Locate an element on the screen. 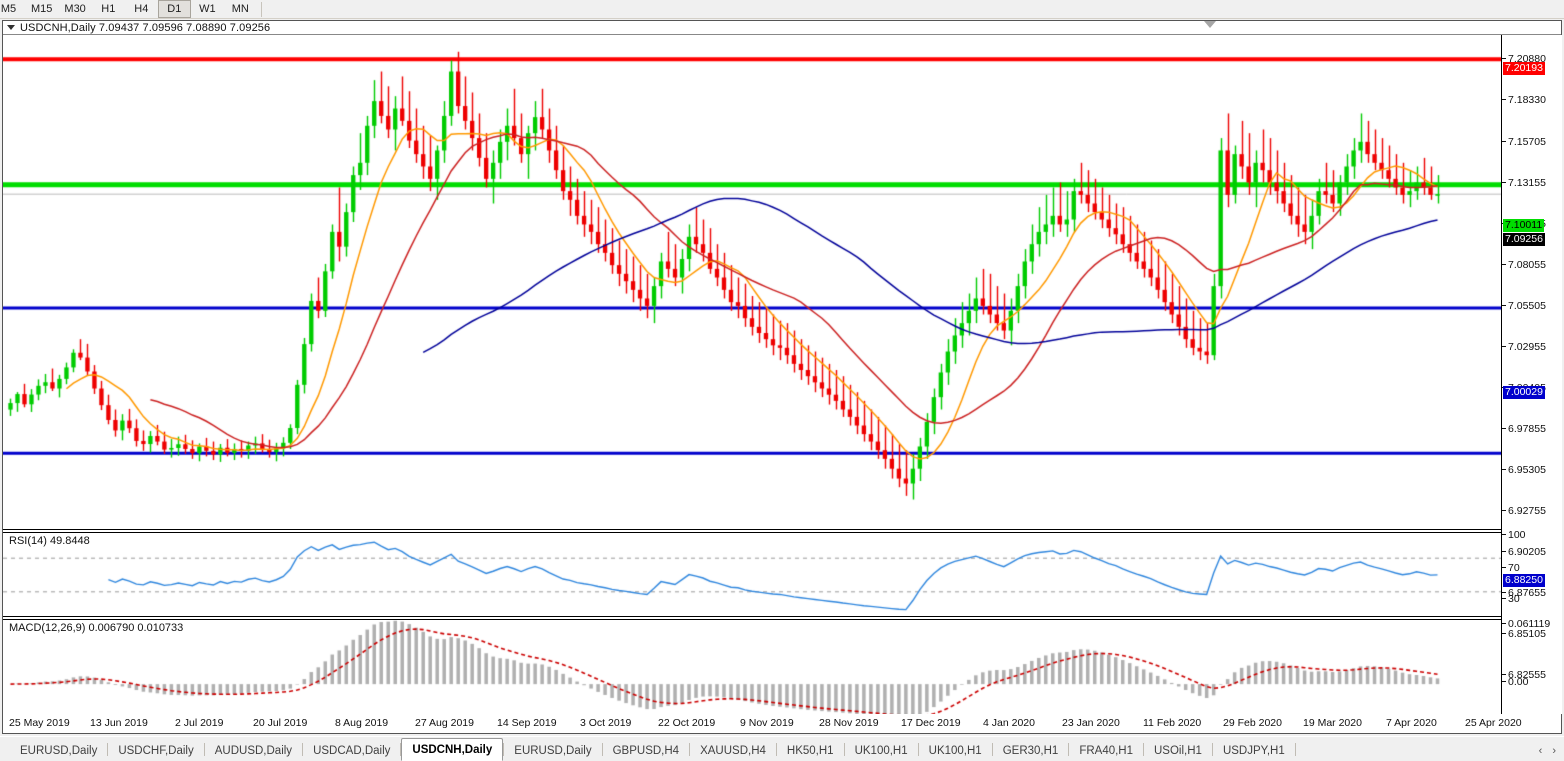  chart-tab-xauusd-h4: XAUUSD,H4 is located at coordinates (733, 750).